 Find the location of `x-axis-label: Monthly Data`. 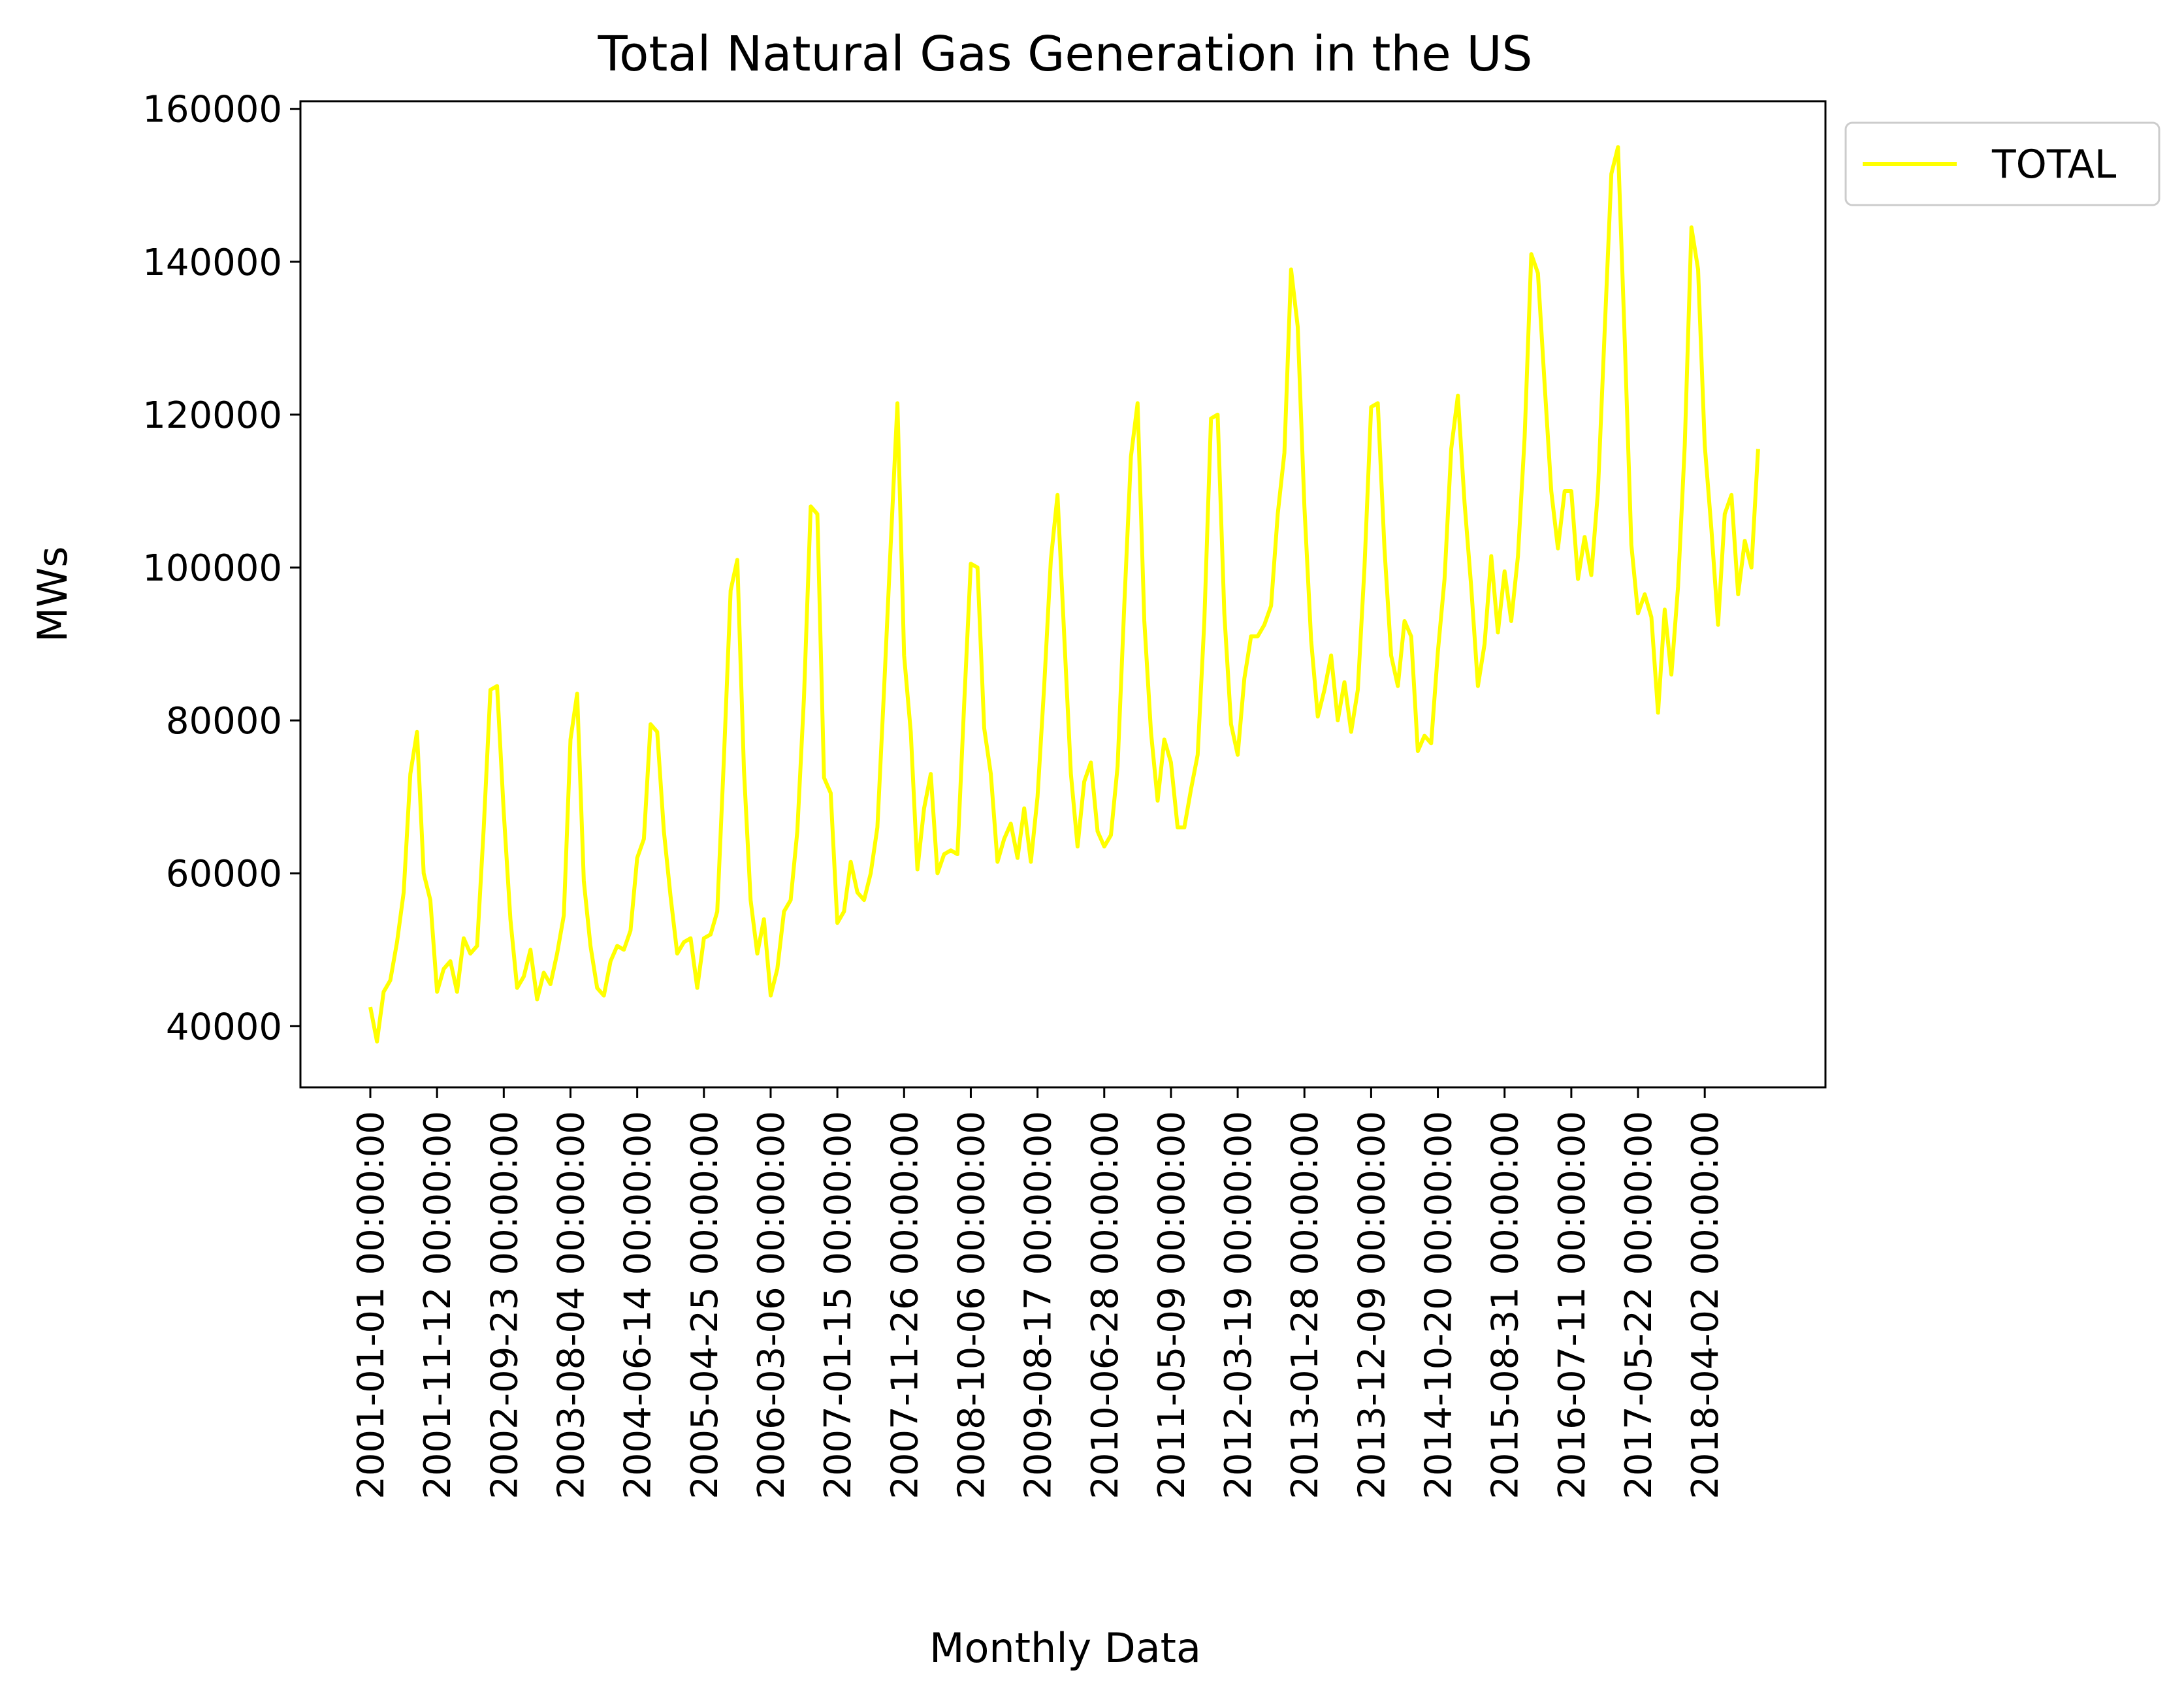

x-axis-label: Monthly Data is located at coordinates (1065, 1648).